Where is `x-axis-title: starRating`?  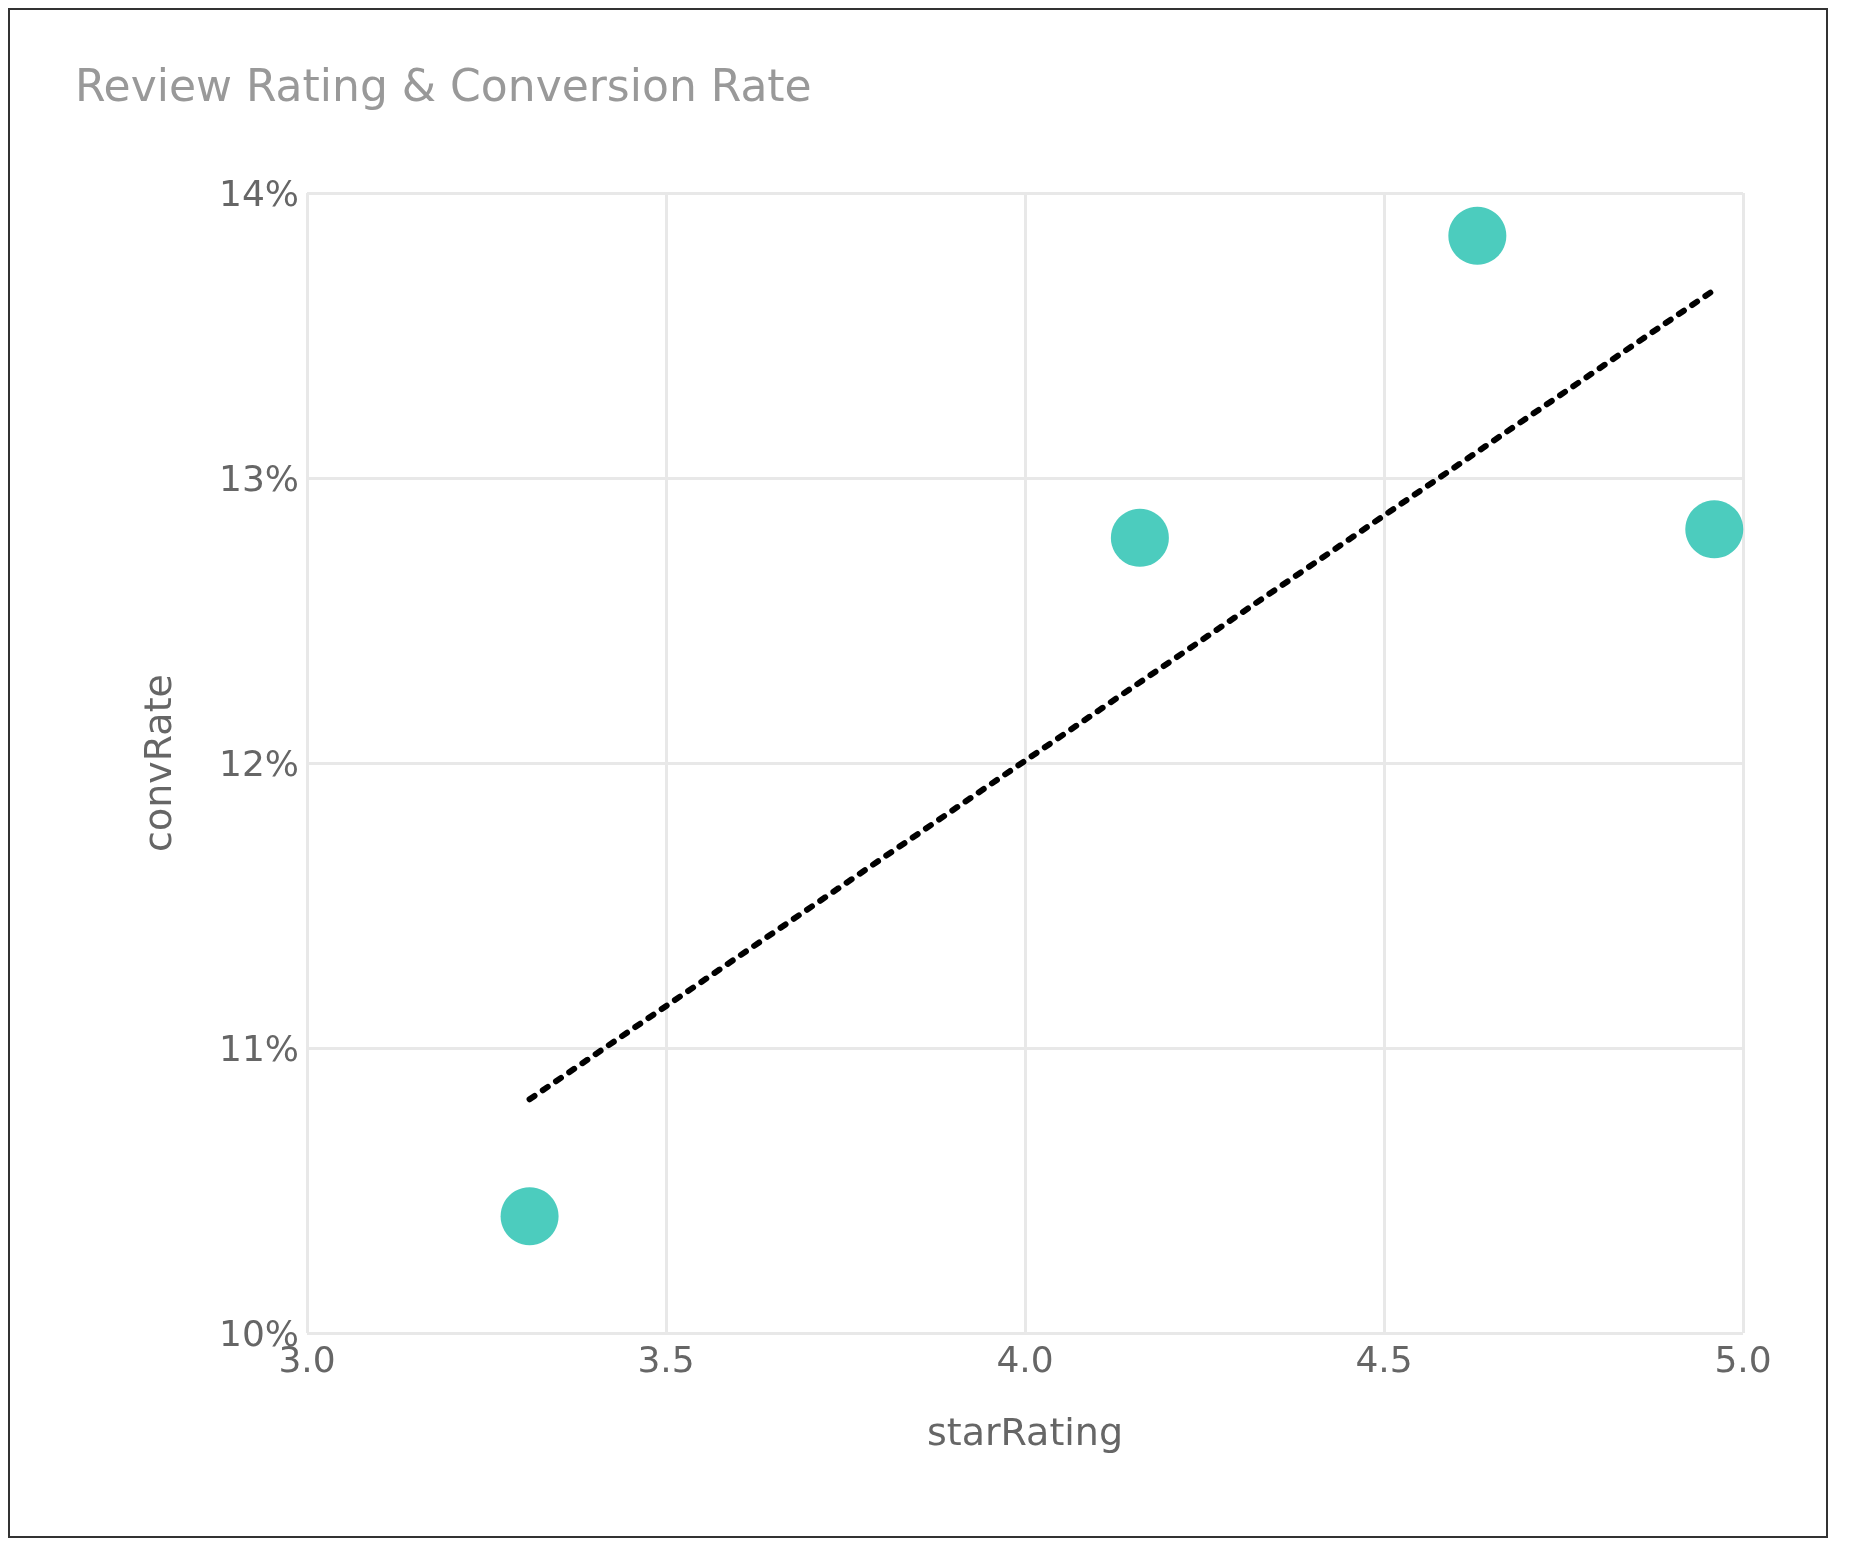
x-axis-title: starRating is located at coordinates (1025, 1432).